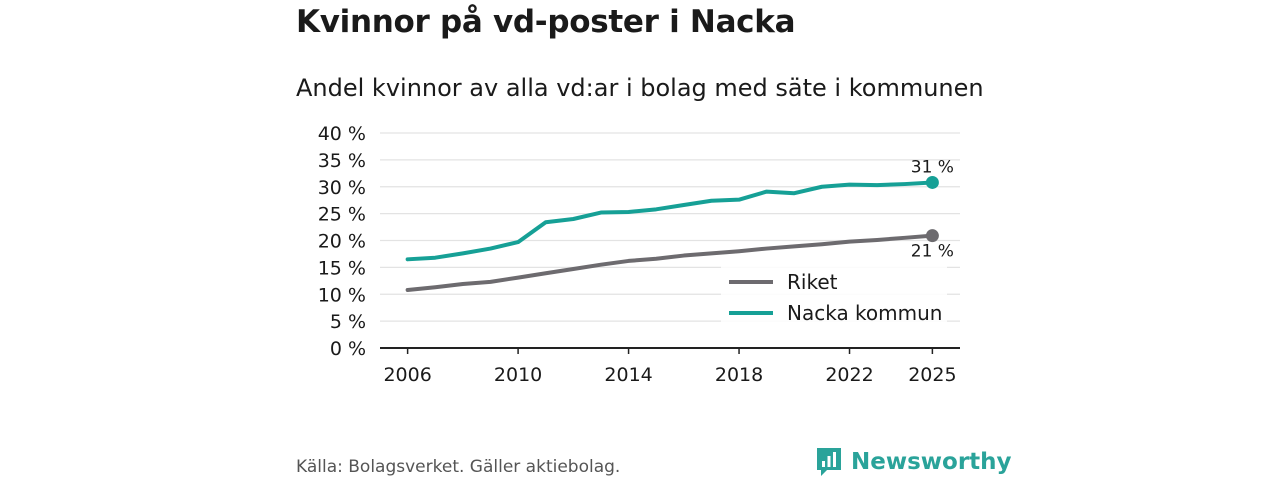 Image resolution: width=1280 pixels, height=480 pixels. I want to click on end-value-label-1: 31 %, so click(932, 167).